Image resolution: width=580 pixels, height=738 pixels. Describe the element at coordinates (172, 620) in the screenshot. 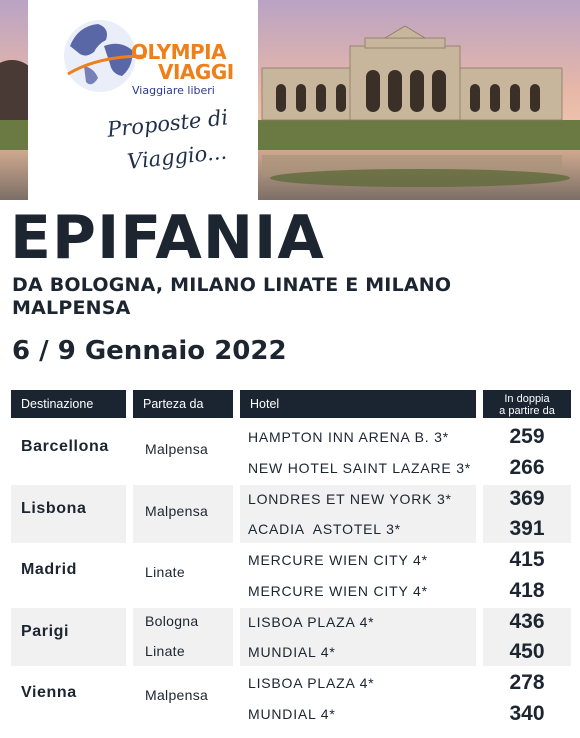

I see `departure-cell: Bologna` at that location.